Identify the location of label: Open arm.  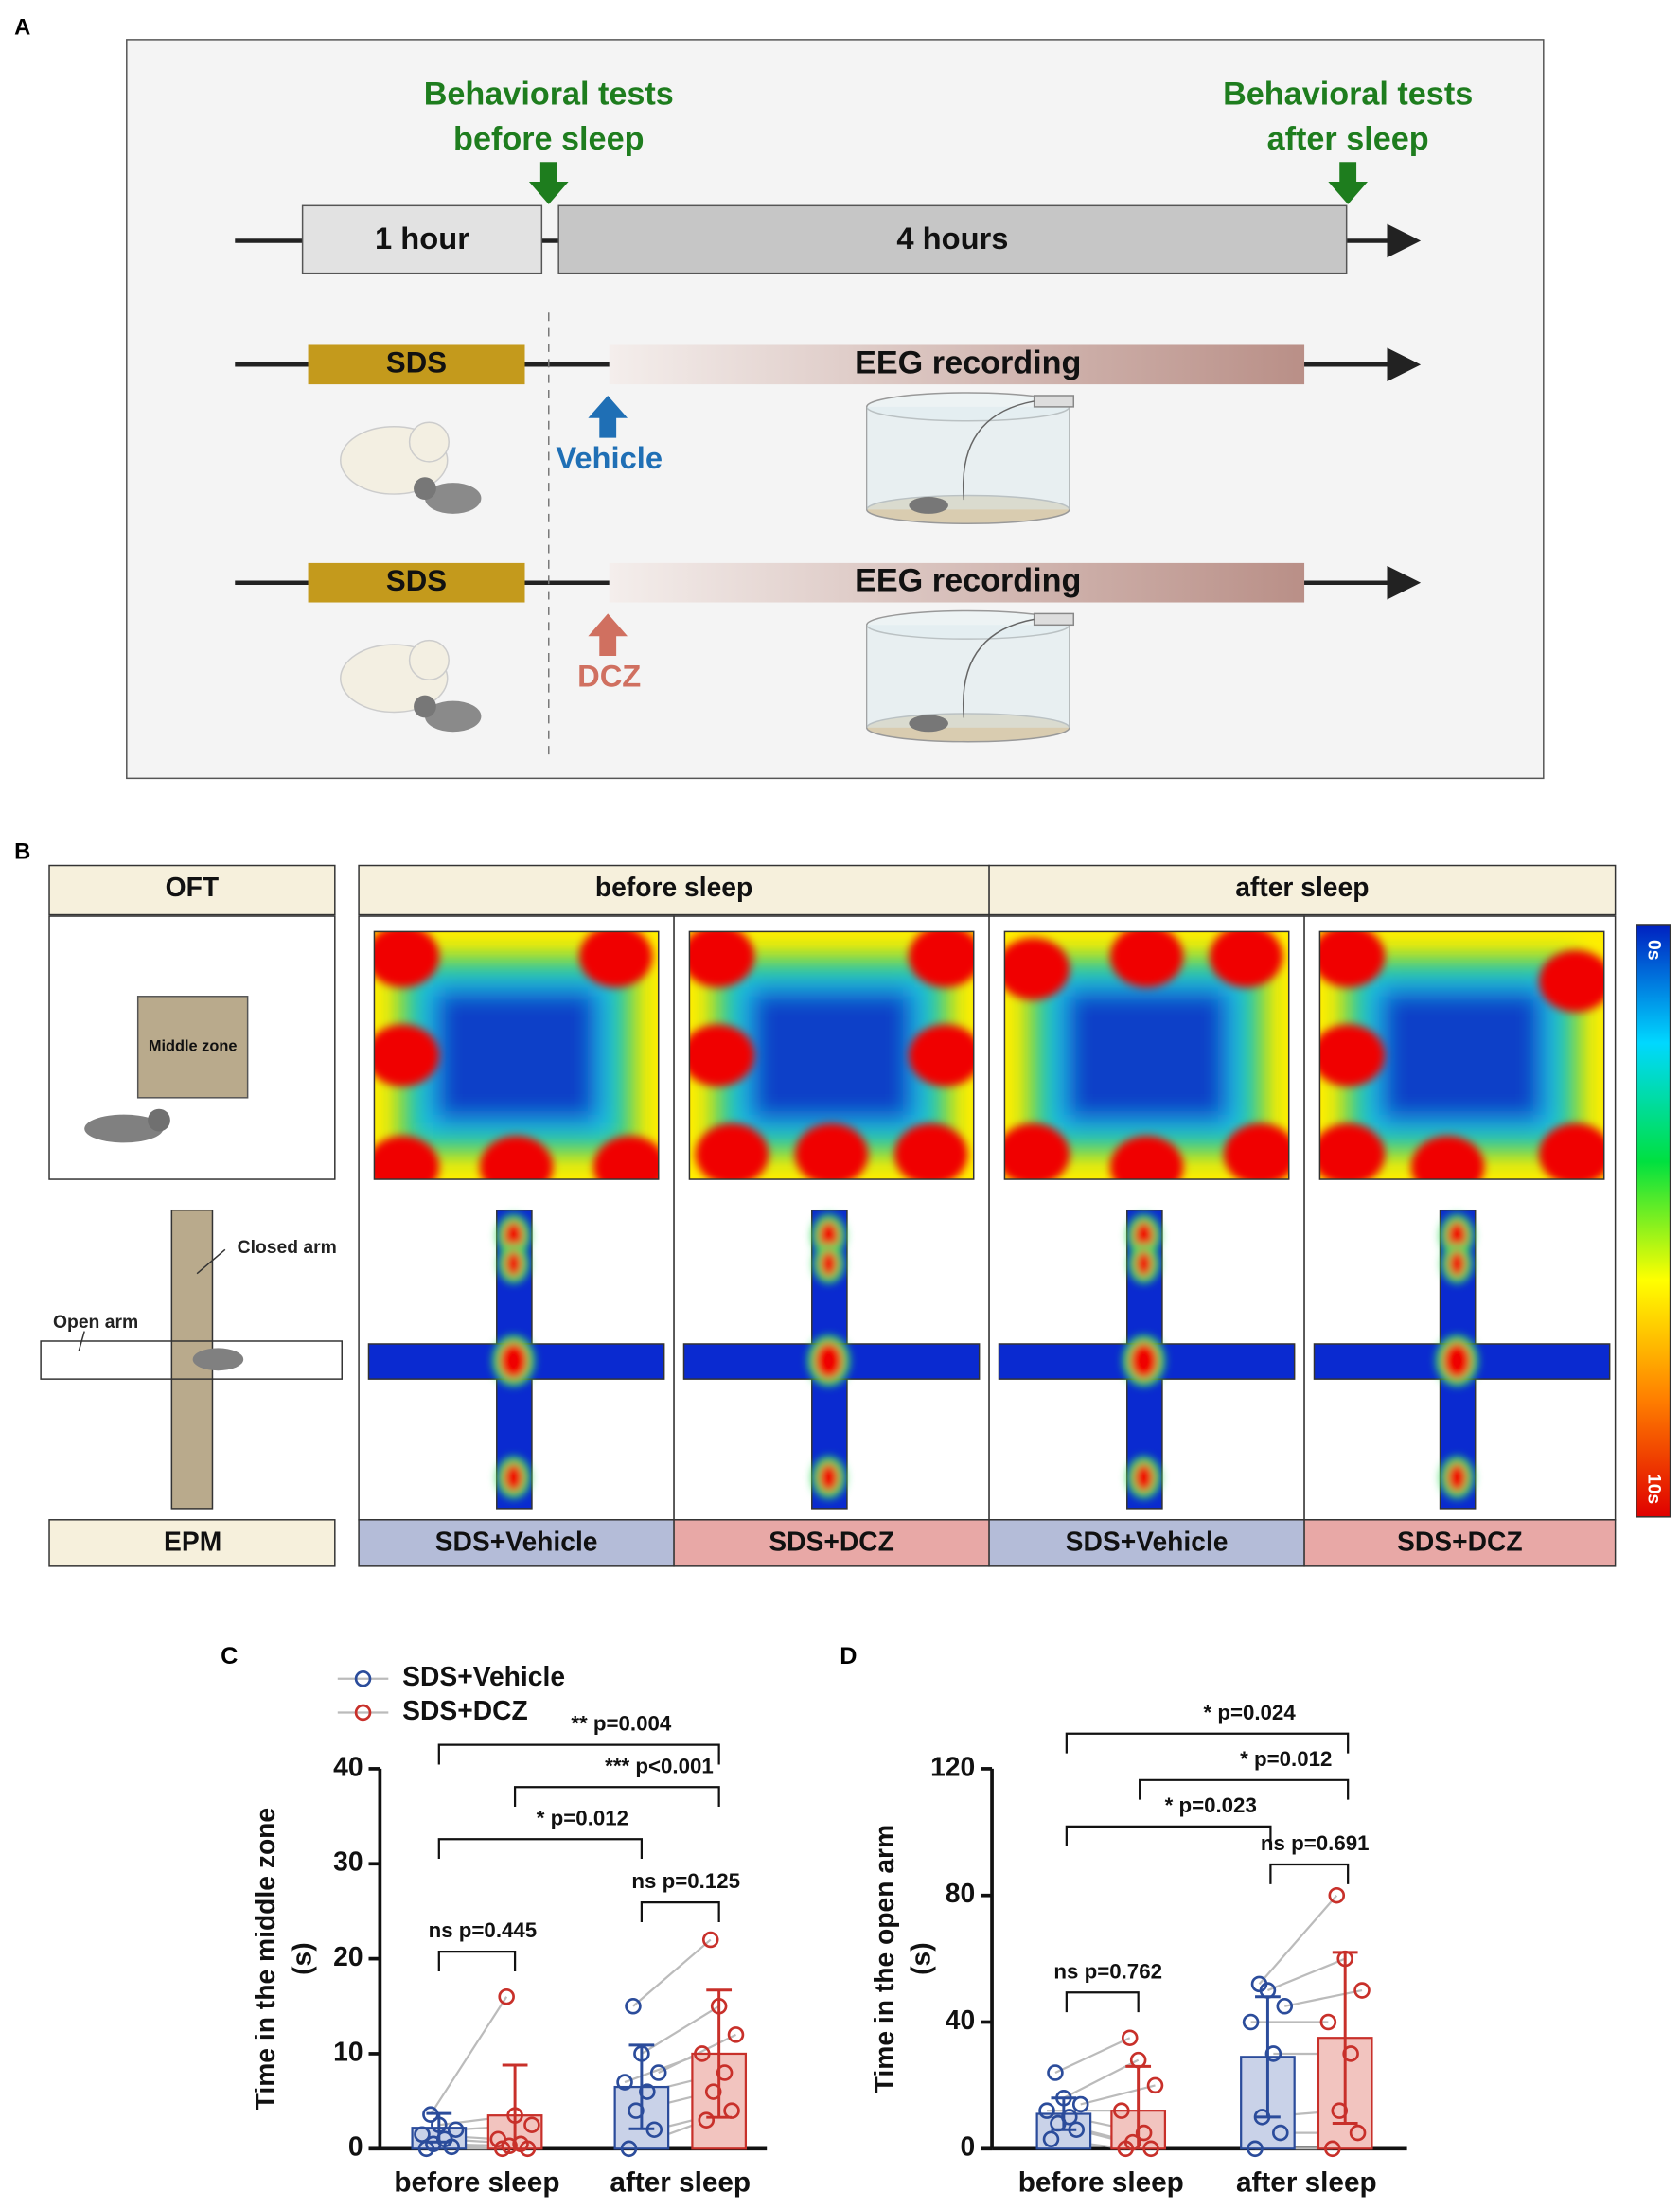
(95, 1323).